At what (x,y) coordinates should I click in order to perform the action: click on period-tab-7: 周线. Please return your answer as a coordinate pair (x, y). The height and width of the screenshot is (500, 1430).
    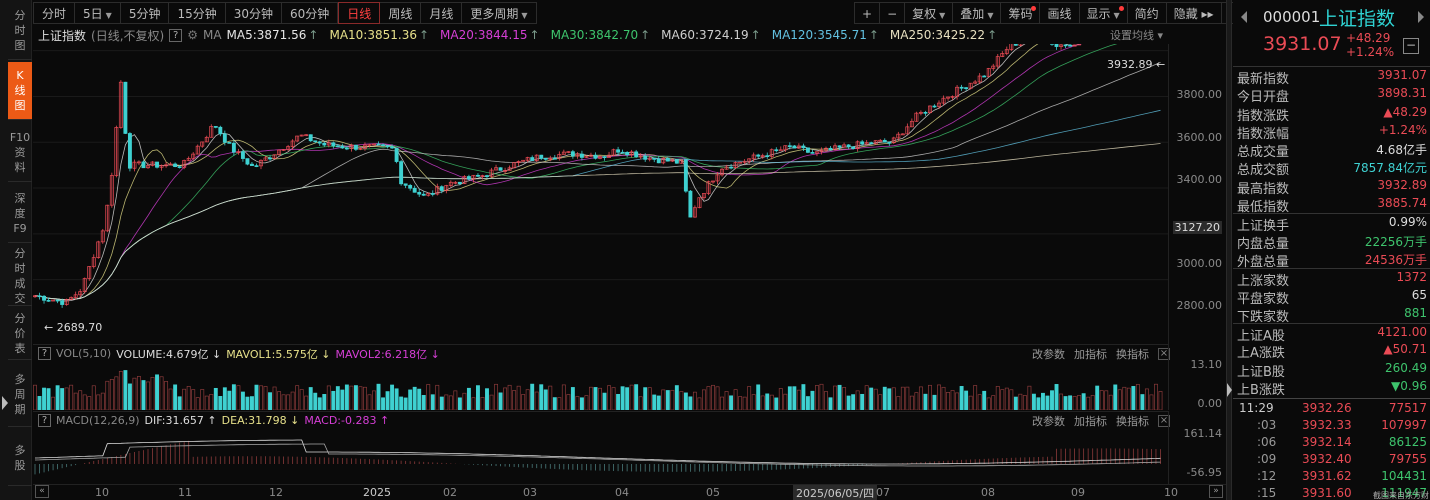
    Looking at the image, I should click on (401, 13).